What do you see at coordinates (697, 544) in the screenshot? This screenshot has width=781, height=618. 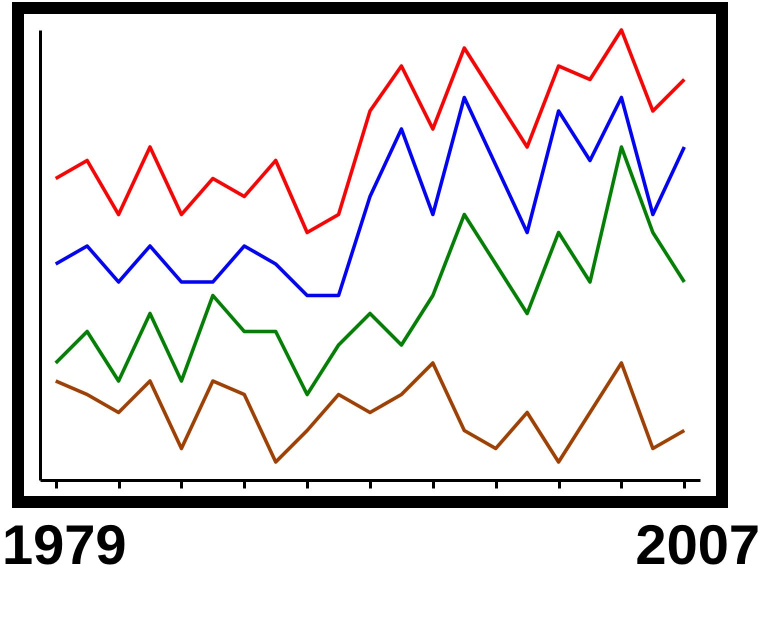 I see `text: 2007` at bounding box center [697, 544].